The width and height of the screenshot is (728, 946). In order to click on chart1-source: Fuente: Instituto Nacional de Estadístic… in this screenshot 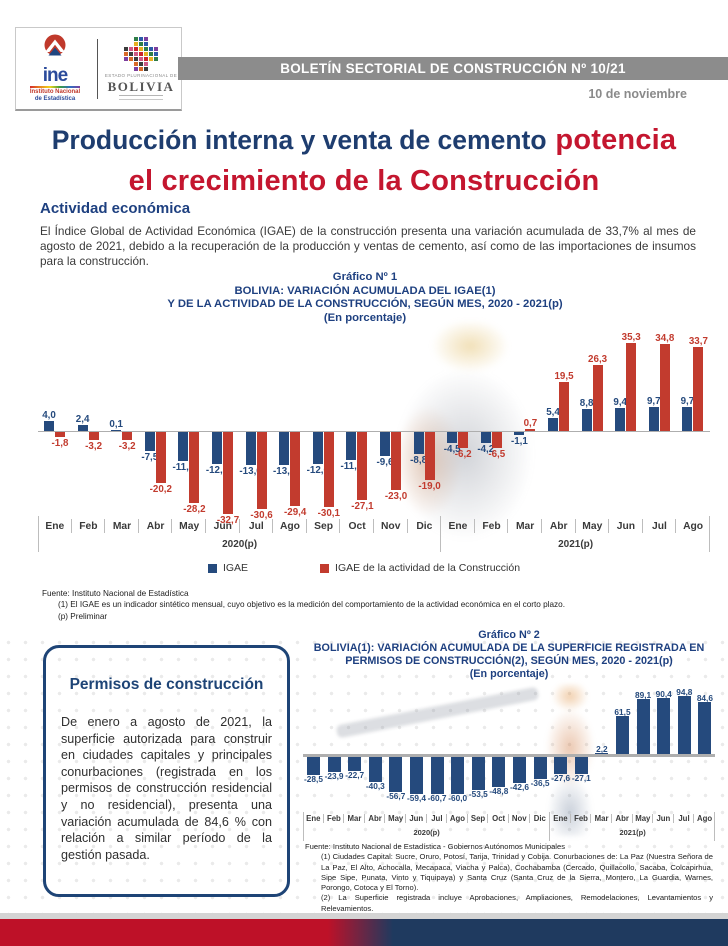, I will do `click(115, 593)`.